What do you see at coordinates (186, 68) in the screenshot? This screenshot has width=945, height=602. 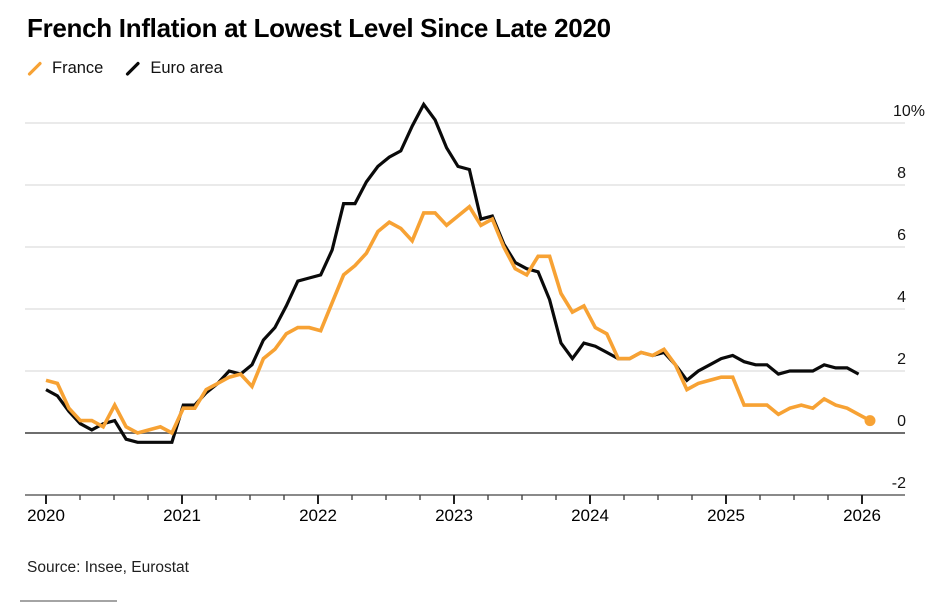 I see `legend-label-euro-area: Euro area` at bounding box center [186, 68].